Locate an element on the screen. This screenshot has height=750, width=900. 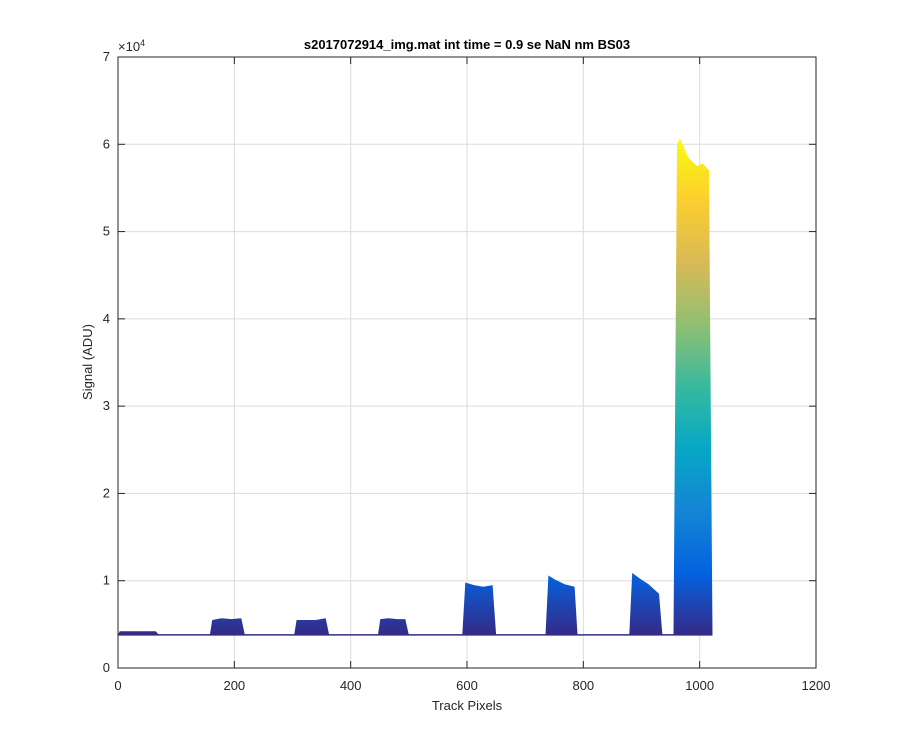
y-tick-labels: 0 1 2 3 4 5 6 7 is located at coordinates (106, 362).